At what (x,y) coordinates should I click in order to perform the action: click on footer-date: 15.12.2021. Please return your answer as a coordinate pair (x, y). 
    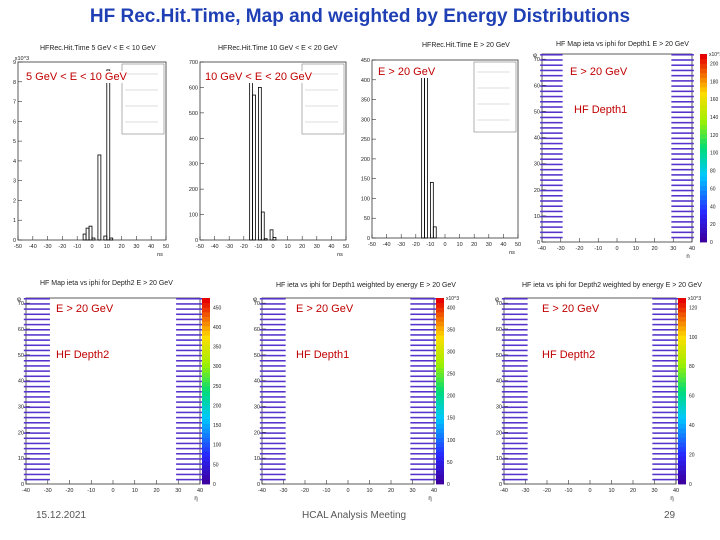
    Looking at the image, I should click on (61, 515).